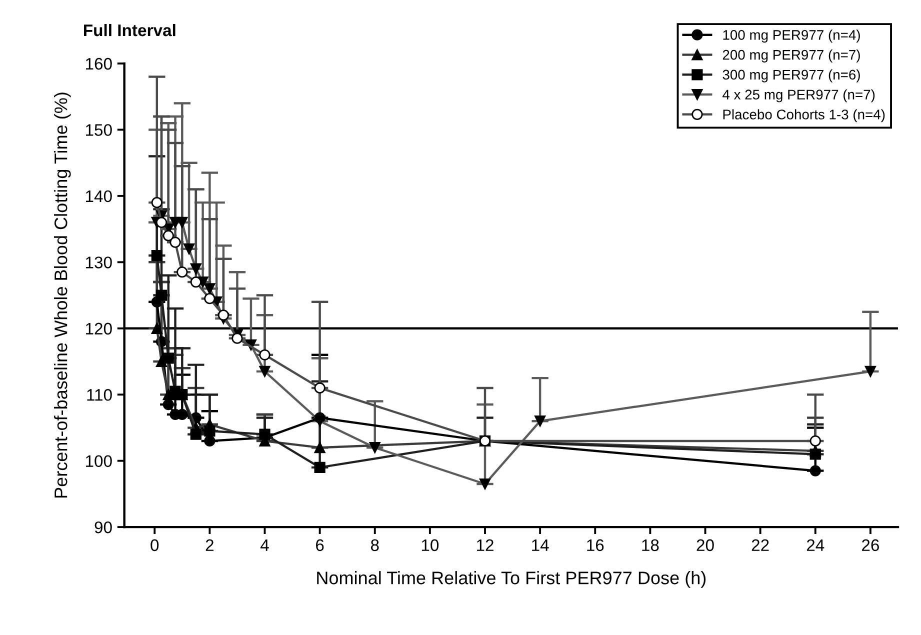  What do you see at coordinates (264, 545) in the screenshot?
I see `x-tick-label: 4` at bounding box center [264, 545].